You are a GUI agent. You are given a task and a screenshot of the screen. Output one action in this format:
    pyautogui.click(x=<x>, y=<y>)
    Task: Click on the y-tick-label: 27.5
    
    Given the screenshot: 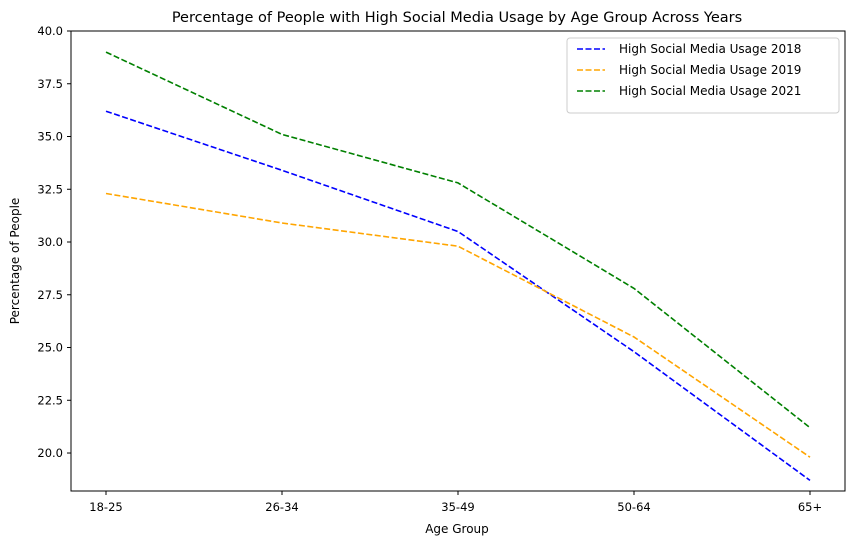 What is the action you would take?
    pyautogui.click(x=50, y=295)
    